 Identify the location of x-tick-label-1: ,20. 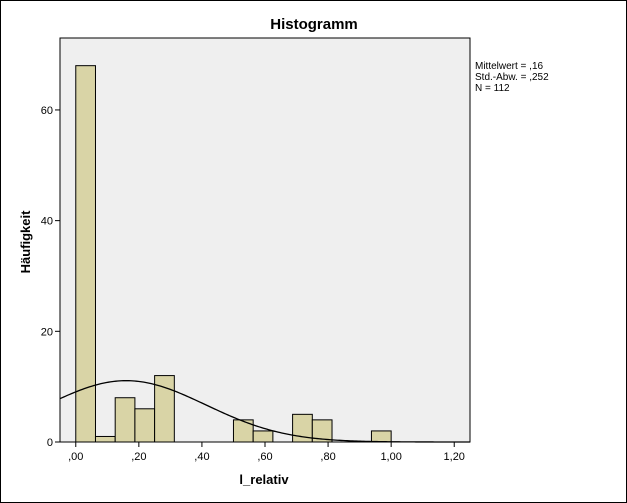
(138, 457).